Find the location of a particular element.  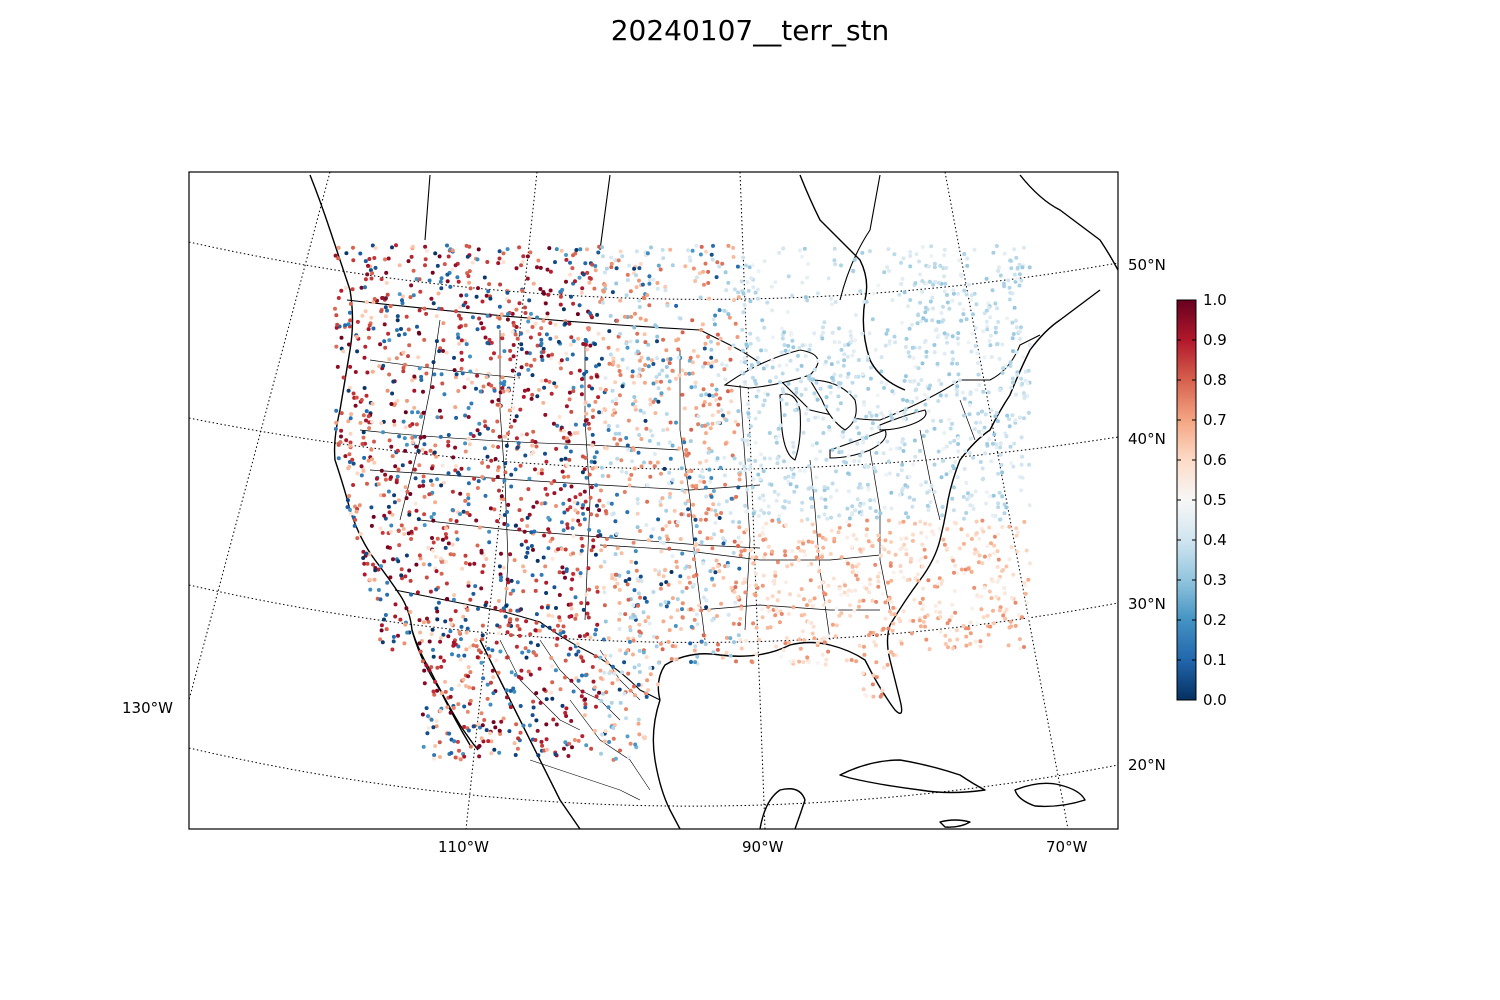

lon-label-130w: 130°W is located at coordinates (147, 708).